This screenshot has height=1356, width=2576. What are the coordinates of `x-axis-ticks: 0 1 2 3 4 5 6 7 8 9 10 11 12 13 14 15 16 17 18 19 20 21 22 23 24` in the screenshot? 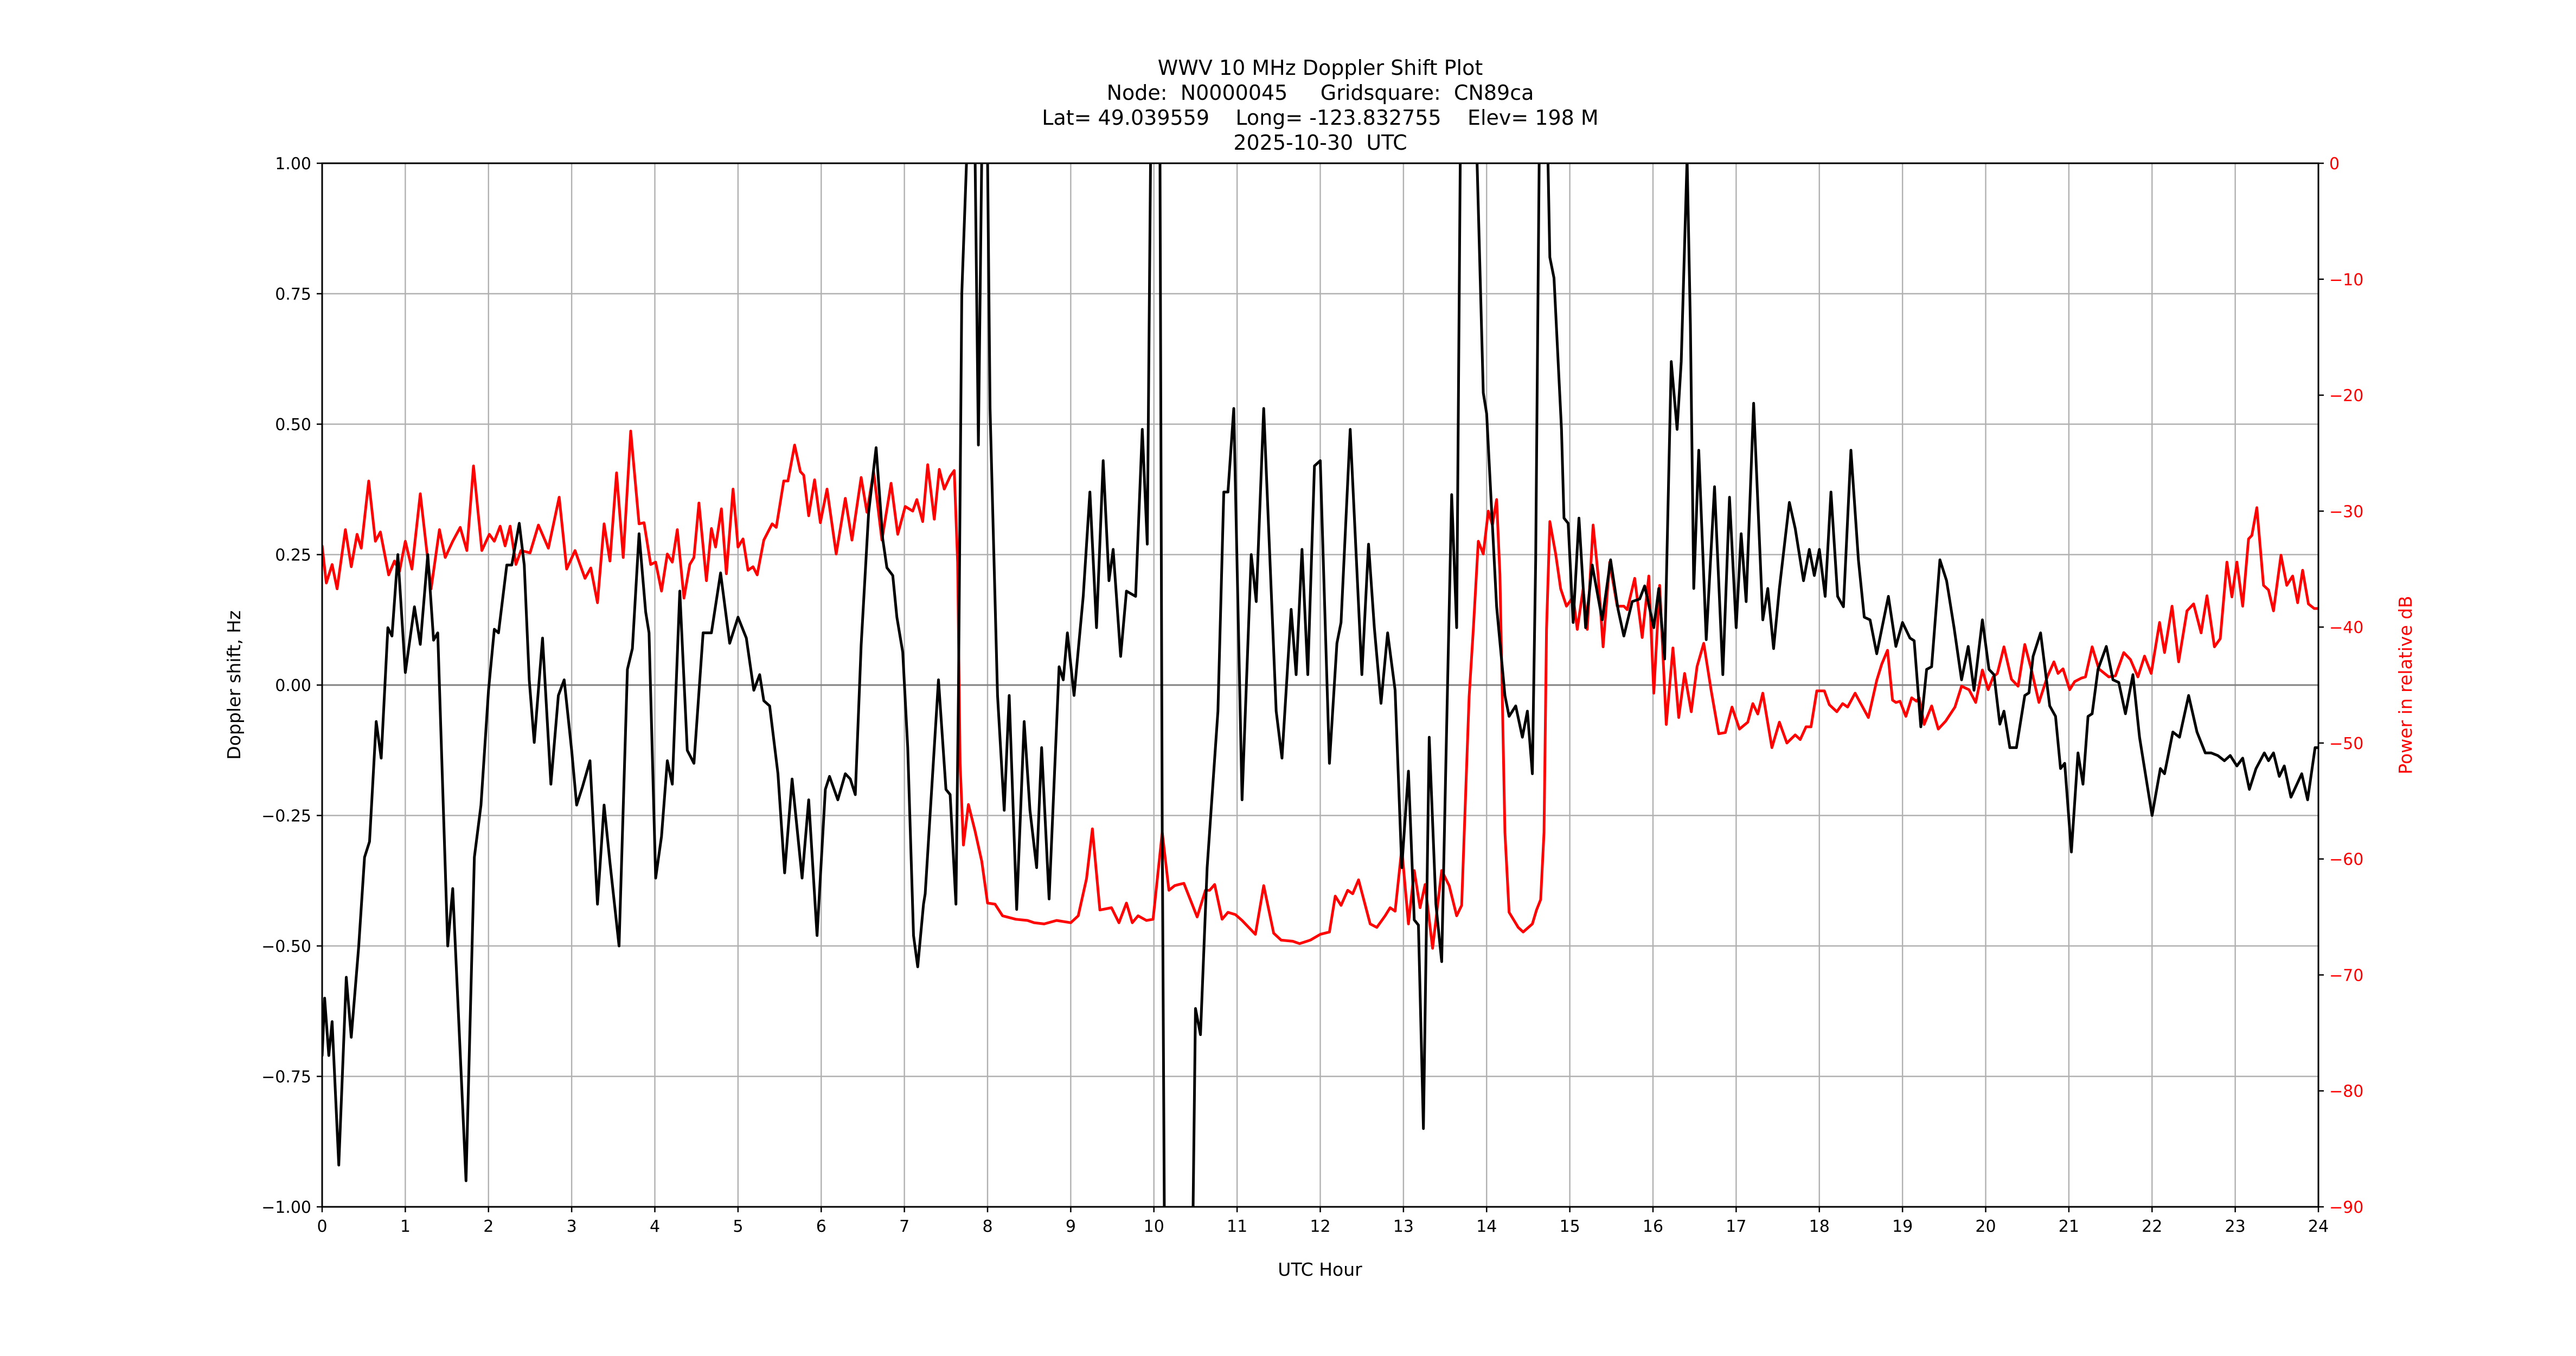 It's located at (1323, 1221).